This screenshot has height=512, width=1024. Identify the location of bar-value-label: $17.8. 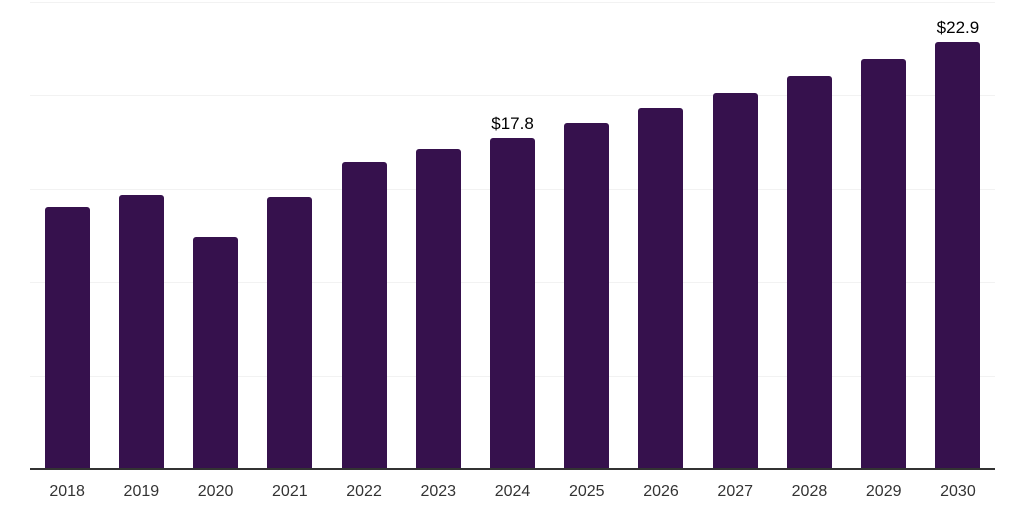
(512, 123).